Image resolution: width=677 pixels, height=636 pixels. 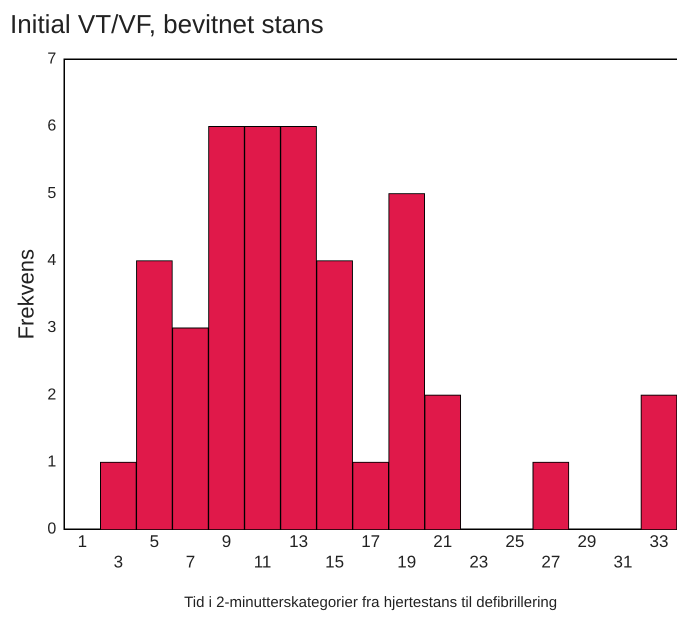 What do you see at coordinates (155, 542) in the screenshot?
I see `x-tick-label: 5` at bounding box center [155, 542].